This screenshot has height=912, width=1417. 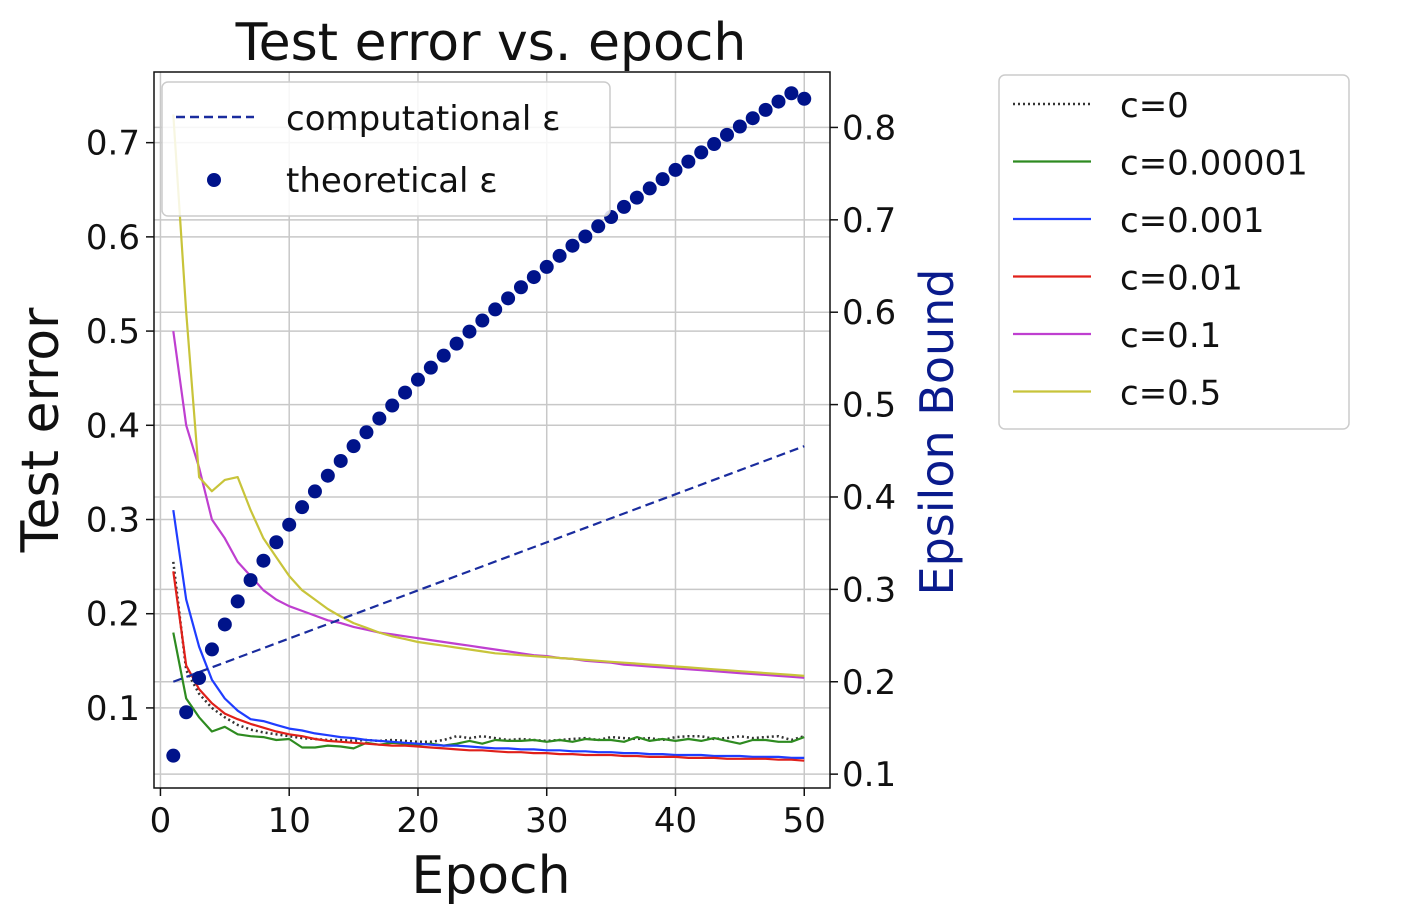 What do you see at coordinates (869, 683) in the screenshot?
I see `y2-tick-label: 0.2` at bounding box center [869, 683].